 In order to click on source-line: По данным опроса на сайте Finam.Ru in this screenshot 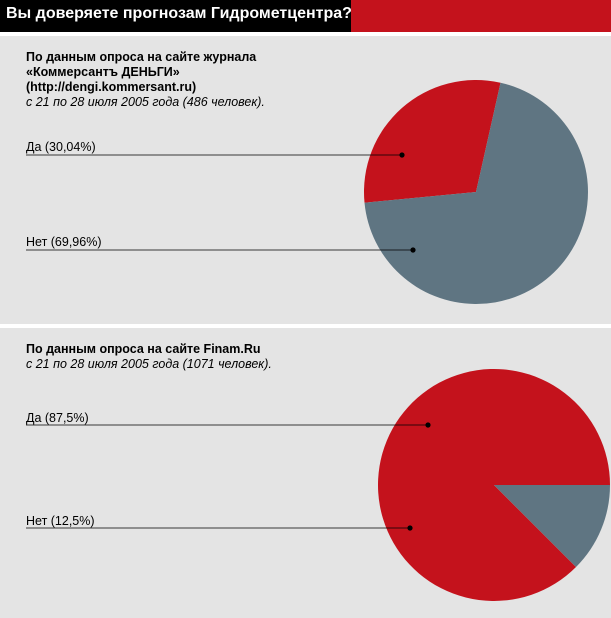, I will do `click(143, 349)`.